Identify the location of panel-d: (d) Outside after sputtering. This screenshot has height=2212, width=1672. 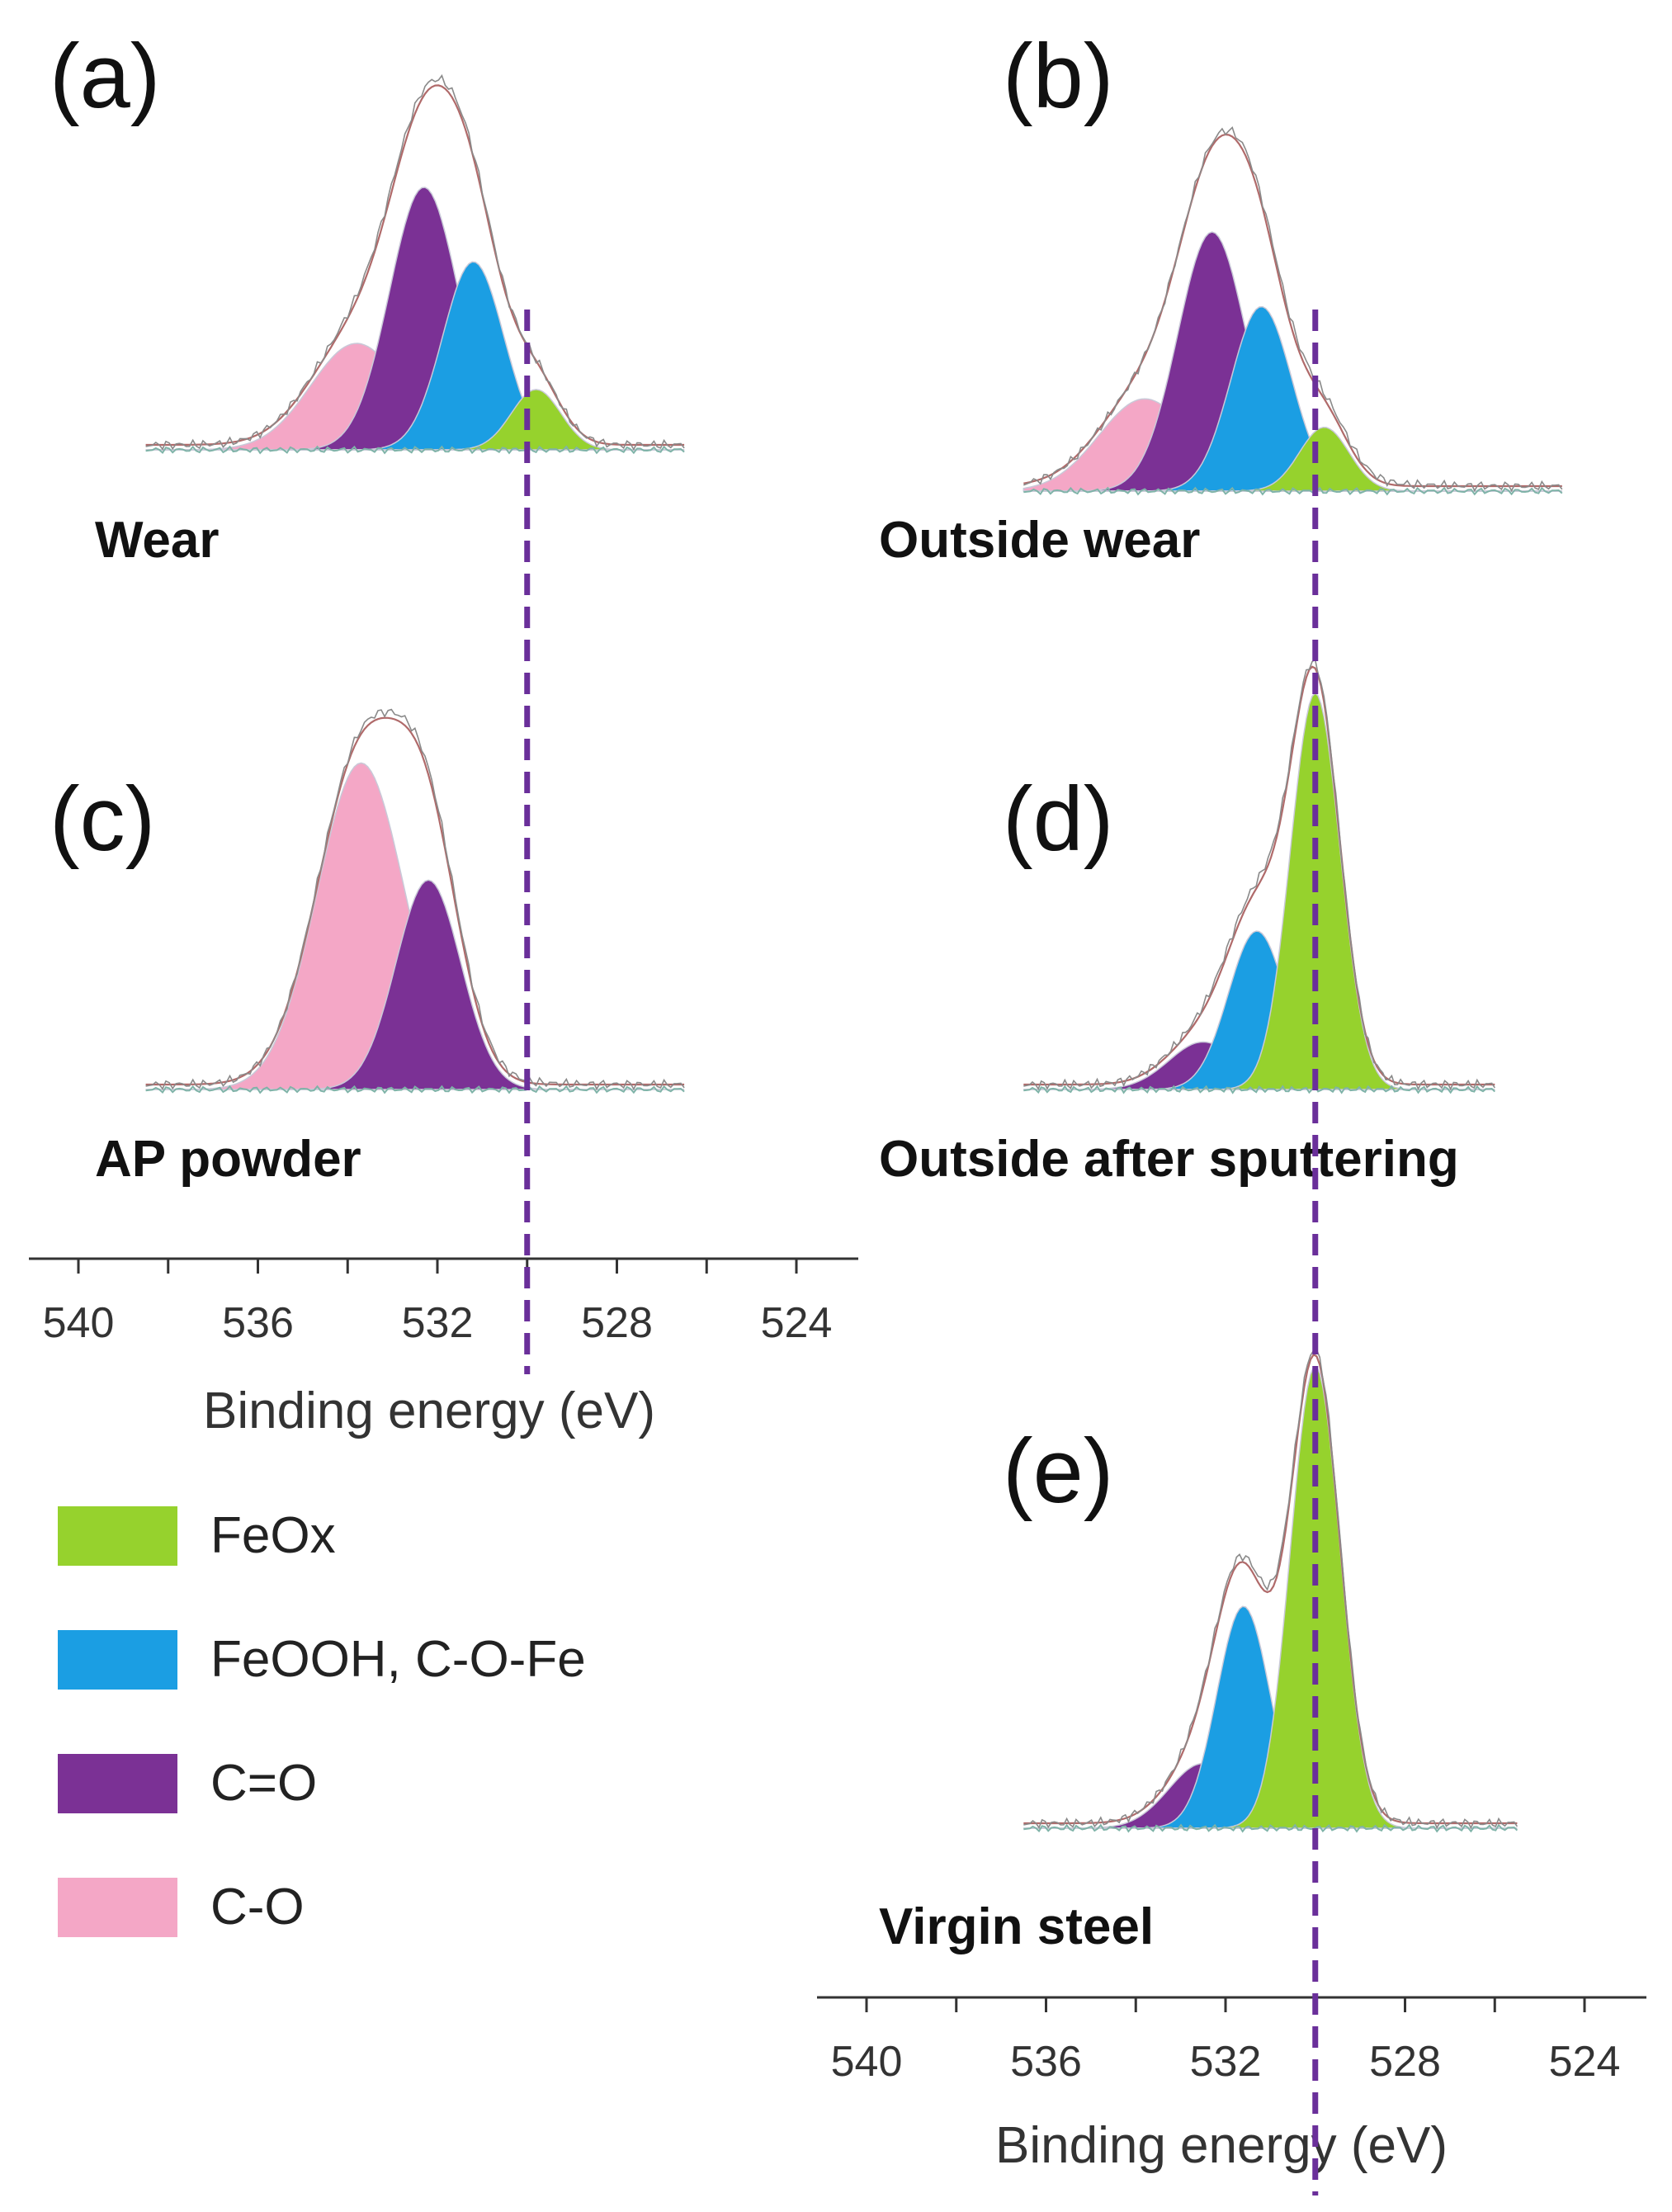
(1187, 923).